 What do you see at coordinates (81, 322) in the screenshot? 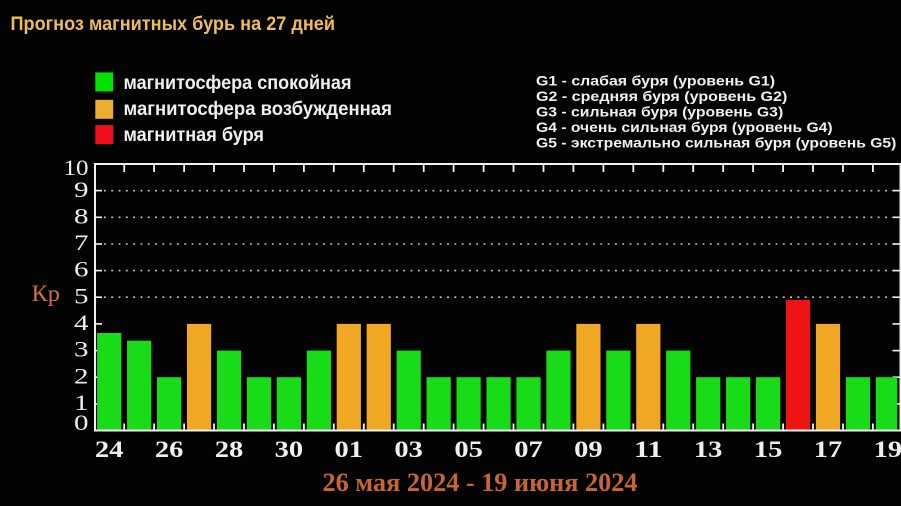
I see `svg-text: 4` at bounding box center [81, 322].